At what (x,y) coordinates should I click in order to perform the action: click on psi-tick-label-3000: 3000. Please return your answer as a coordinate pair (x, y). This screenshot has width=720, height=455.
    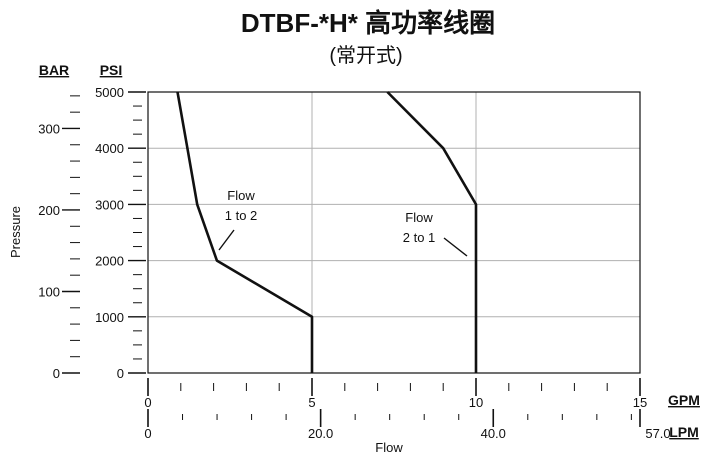
    Looking at the image, I should click on (109, 204).